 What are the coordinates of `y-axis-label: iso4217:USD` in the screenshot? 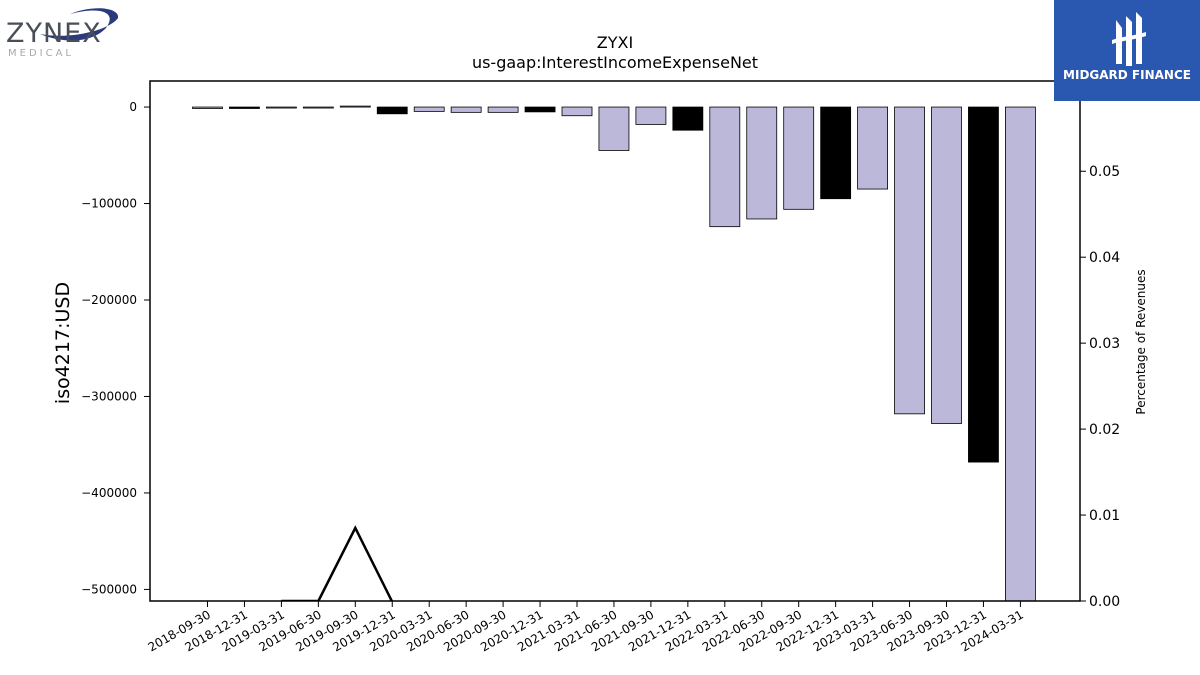 It's located at (63, 343).